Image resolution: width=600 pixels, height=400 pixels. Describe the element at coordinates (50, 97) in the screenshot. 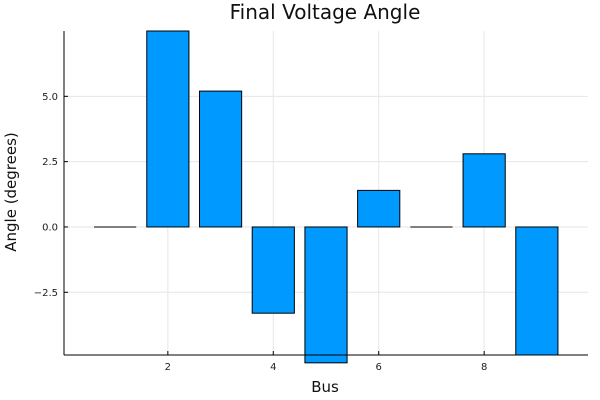

I see `y-tick-label: 5.0` at that location.